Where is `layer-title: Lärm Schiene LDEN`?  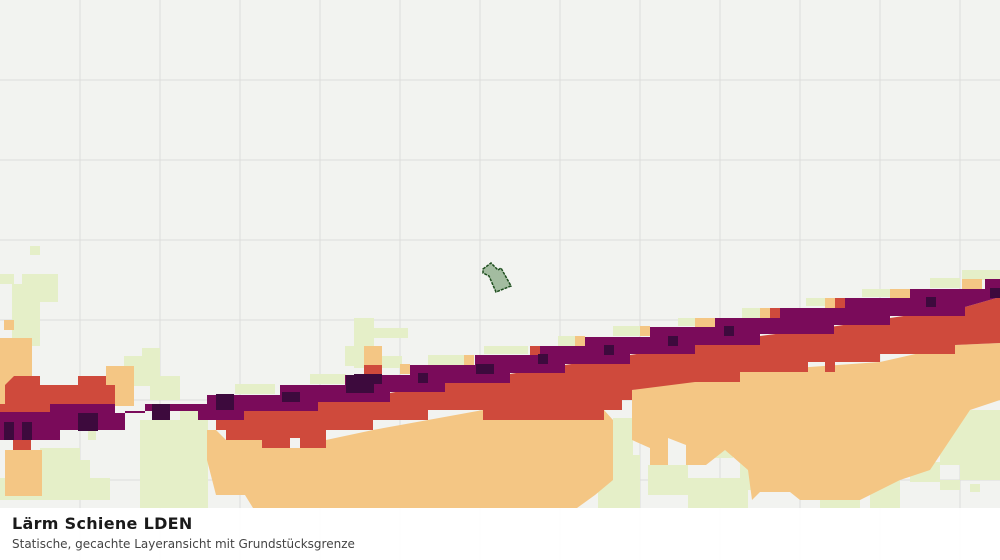 layer-title: Lärm Schiene LDEN is located at coordinates (102, 523).